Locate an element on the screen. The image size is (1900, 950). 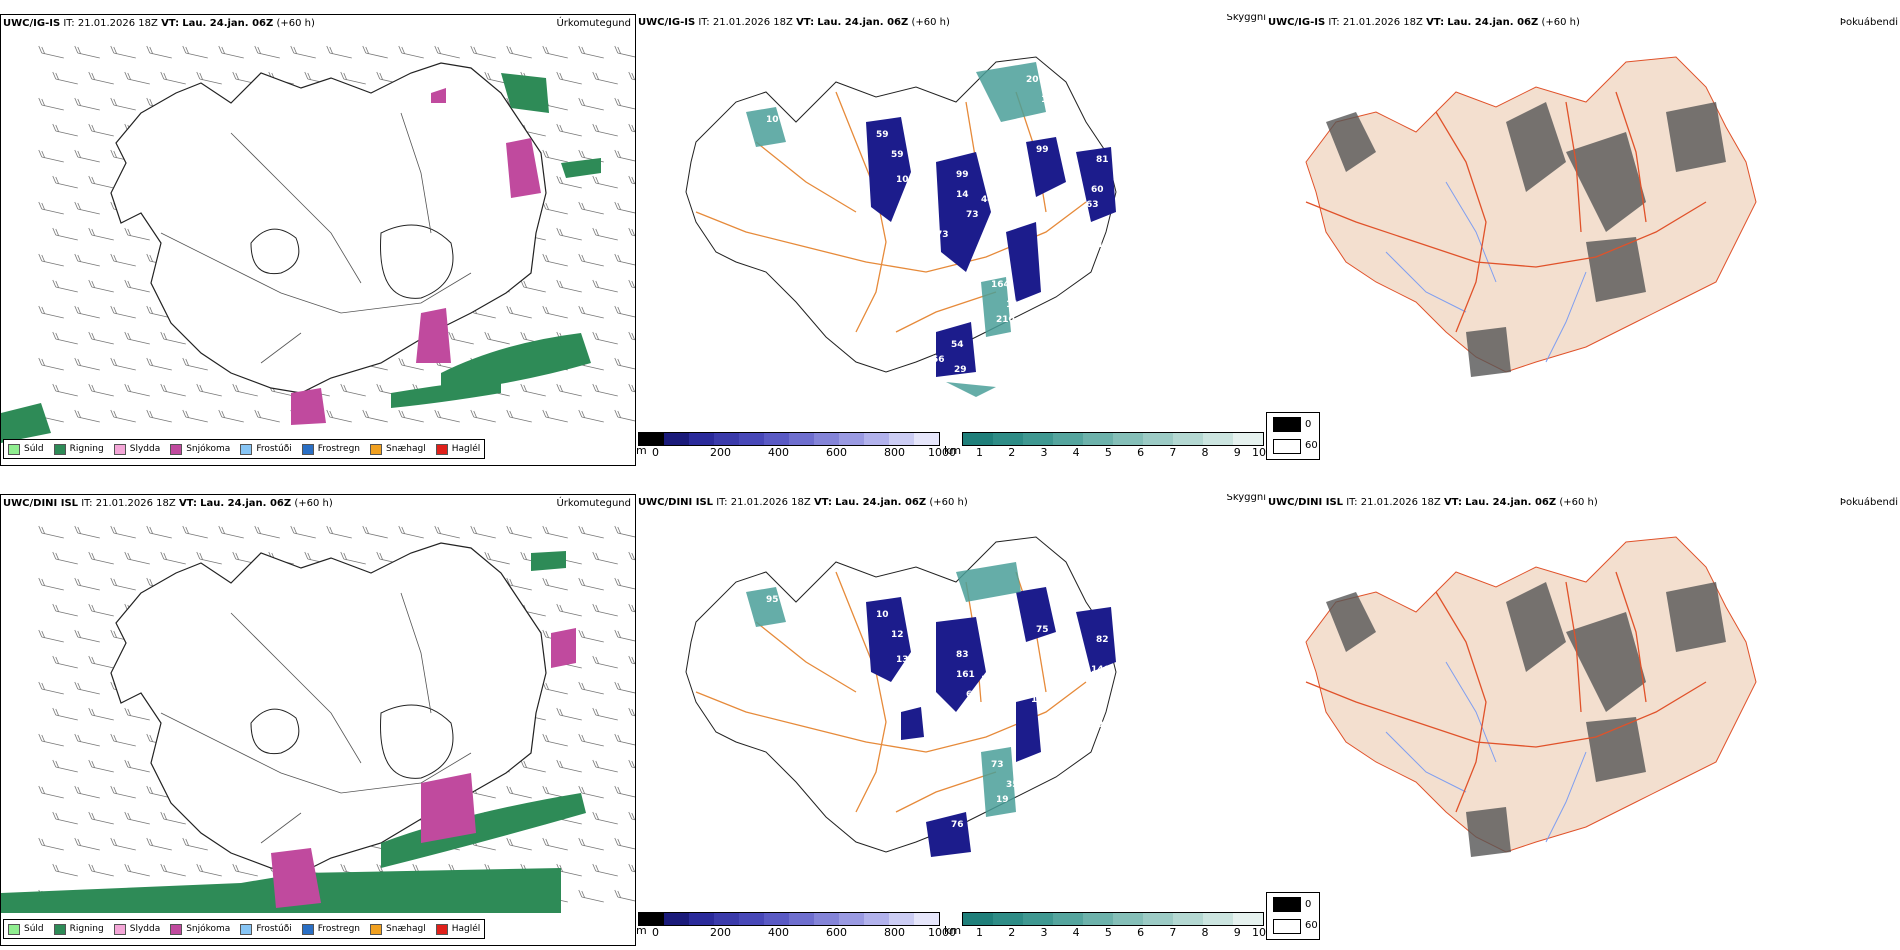
colorbar-tick-label: 3 is located at coordinates (1044, 932).